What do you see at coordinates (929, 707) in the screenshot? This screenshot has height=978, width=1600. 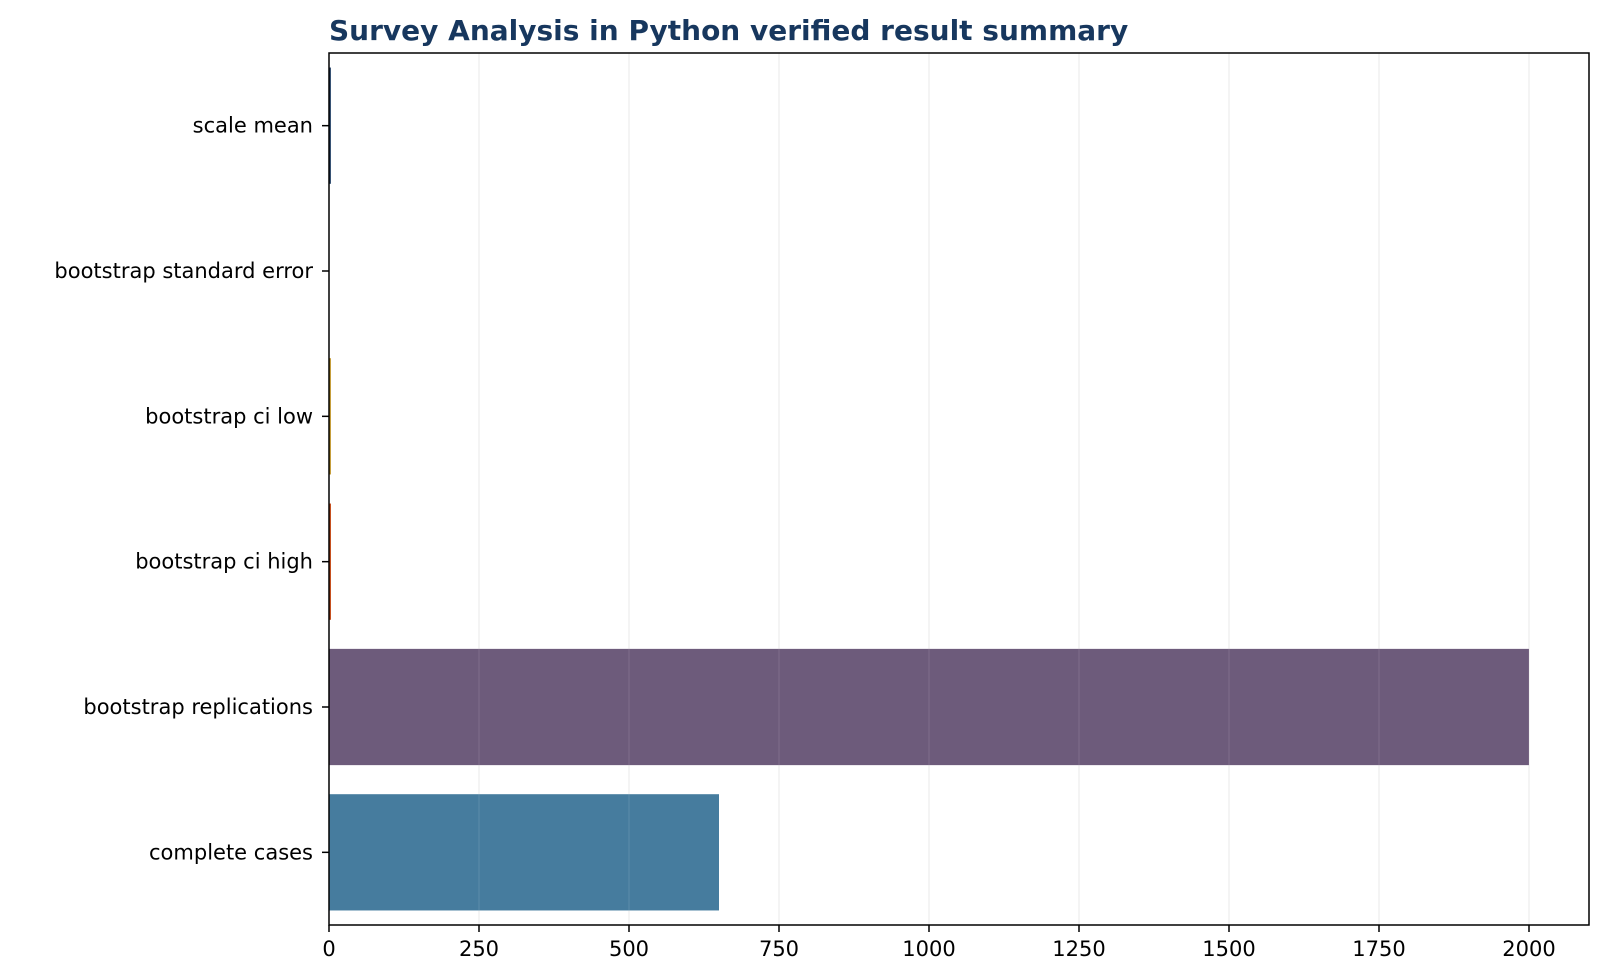 I see `bar-bootstrap-replications` at bounding box center [929, 707].